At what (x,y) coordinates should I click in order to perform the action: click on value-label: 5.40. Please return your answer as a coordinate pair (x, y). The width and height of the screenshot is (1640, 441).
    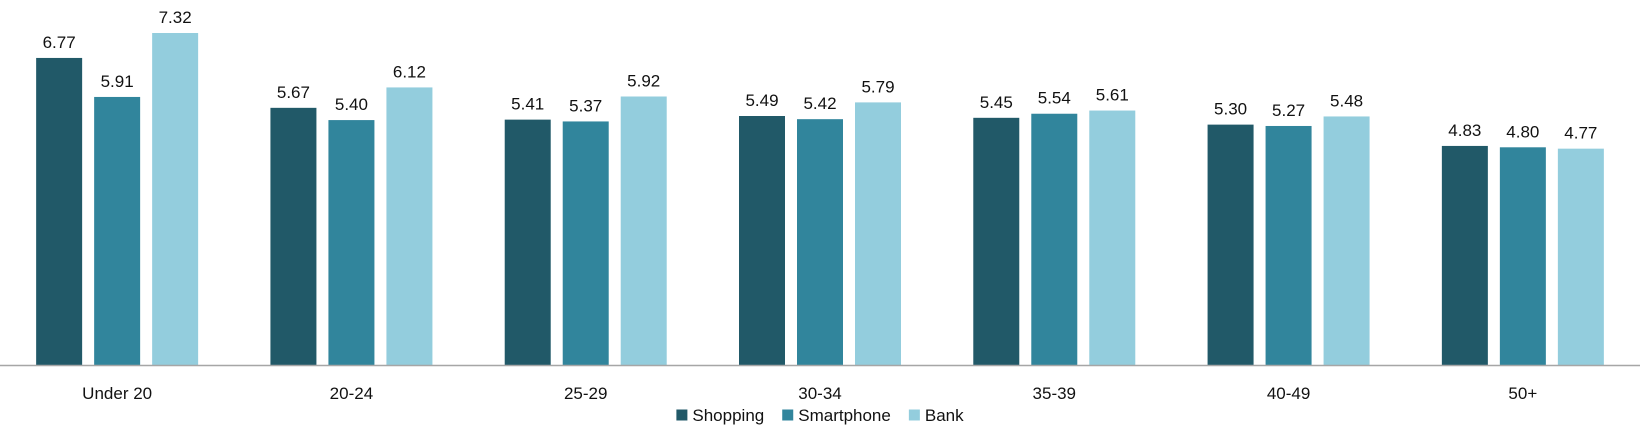
    Looking at the image, I should click on (351, 104).